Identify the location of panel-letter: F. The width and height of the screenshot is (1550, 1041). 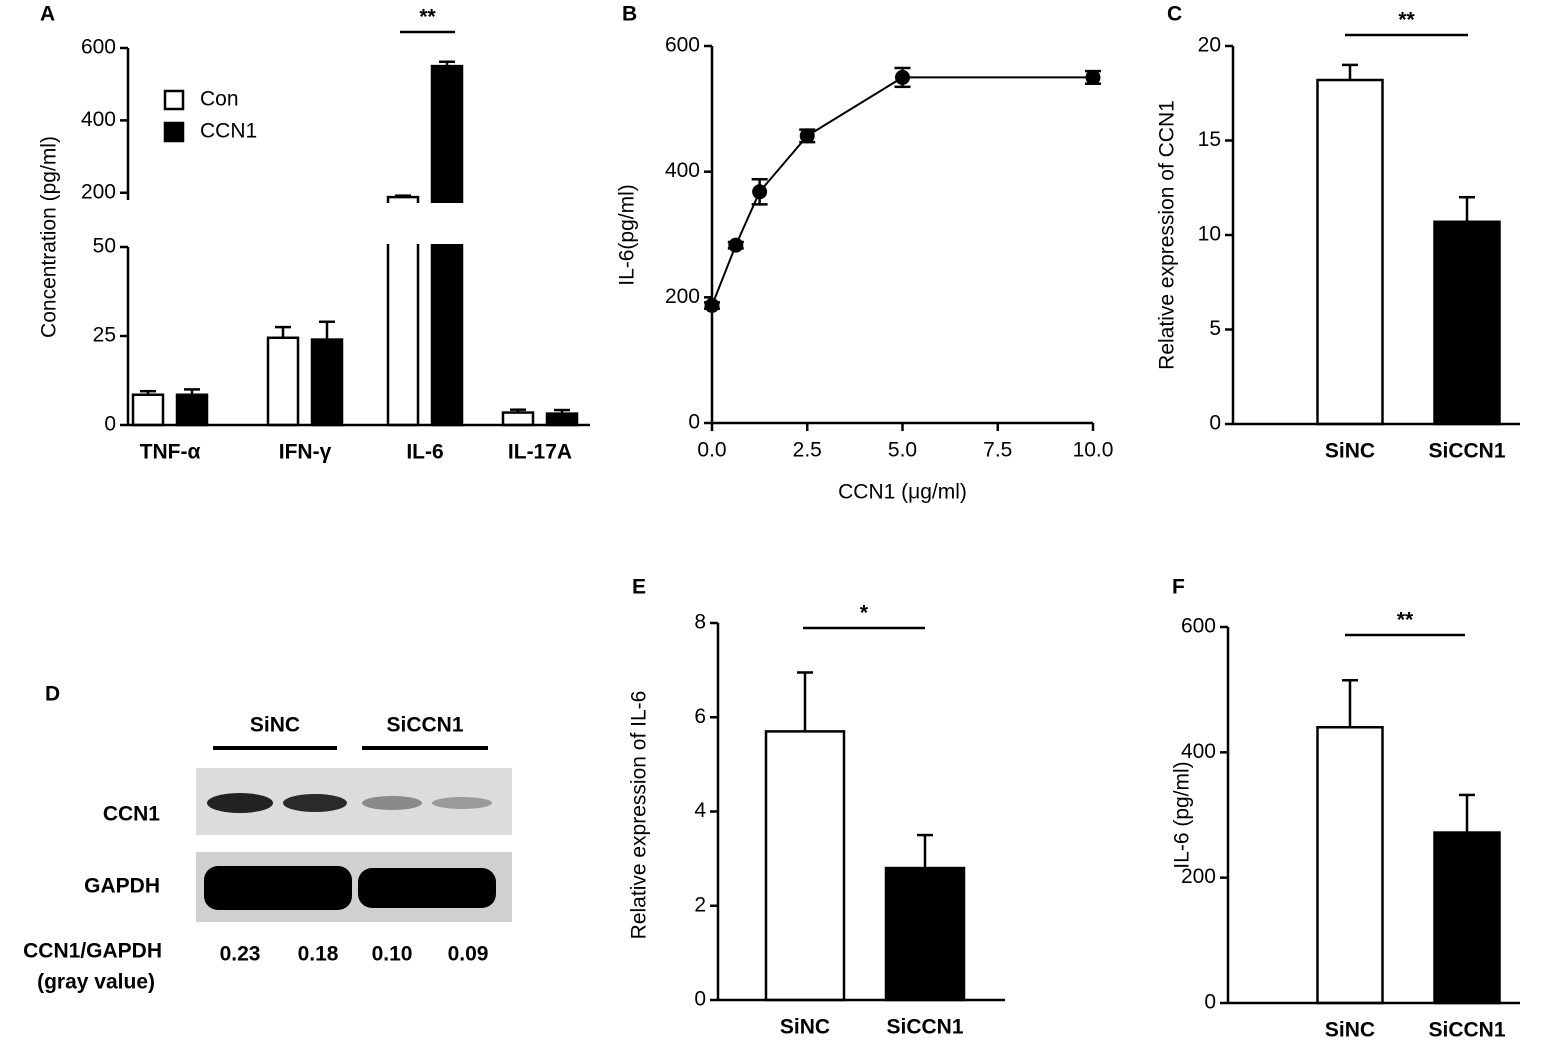
(1178, 587).